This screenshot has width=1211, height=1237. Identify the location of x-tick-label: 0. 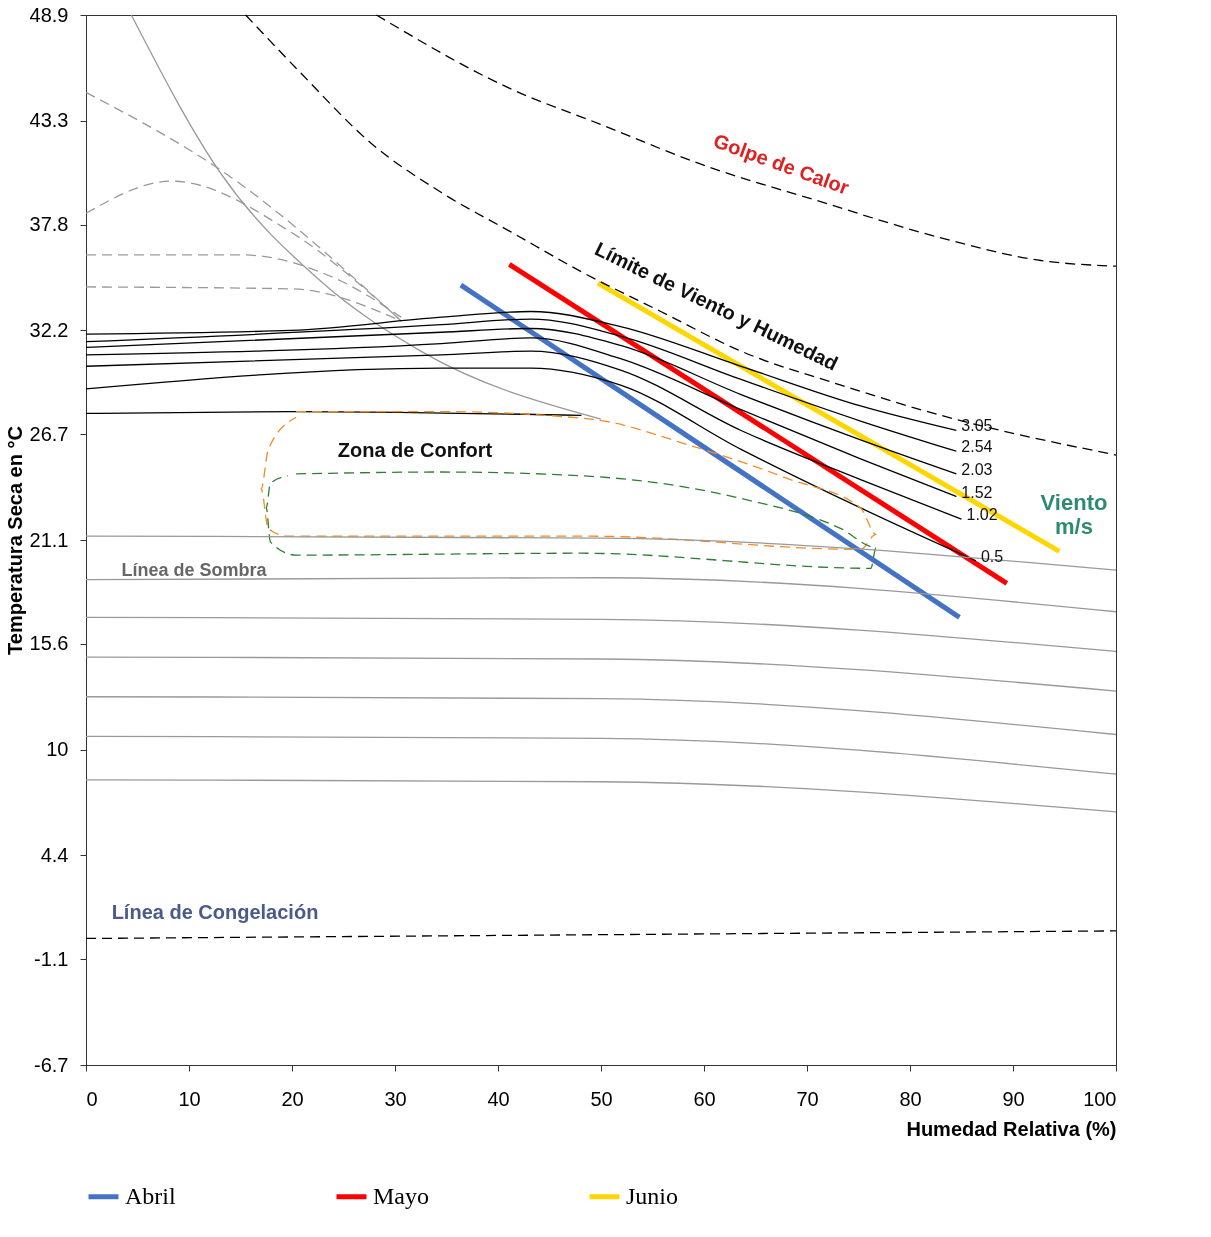
(92, 1098).